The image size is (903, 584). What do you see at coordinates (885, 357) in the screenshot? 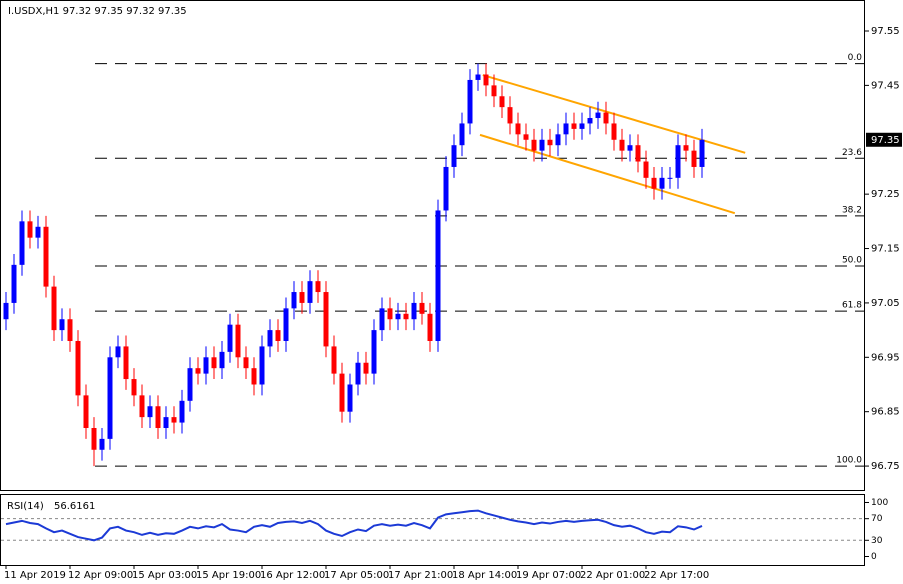
I see `y-tick-label: 96.95` at bounding box center [885, 357].